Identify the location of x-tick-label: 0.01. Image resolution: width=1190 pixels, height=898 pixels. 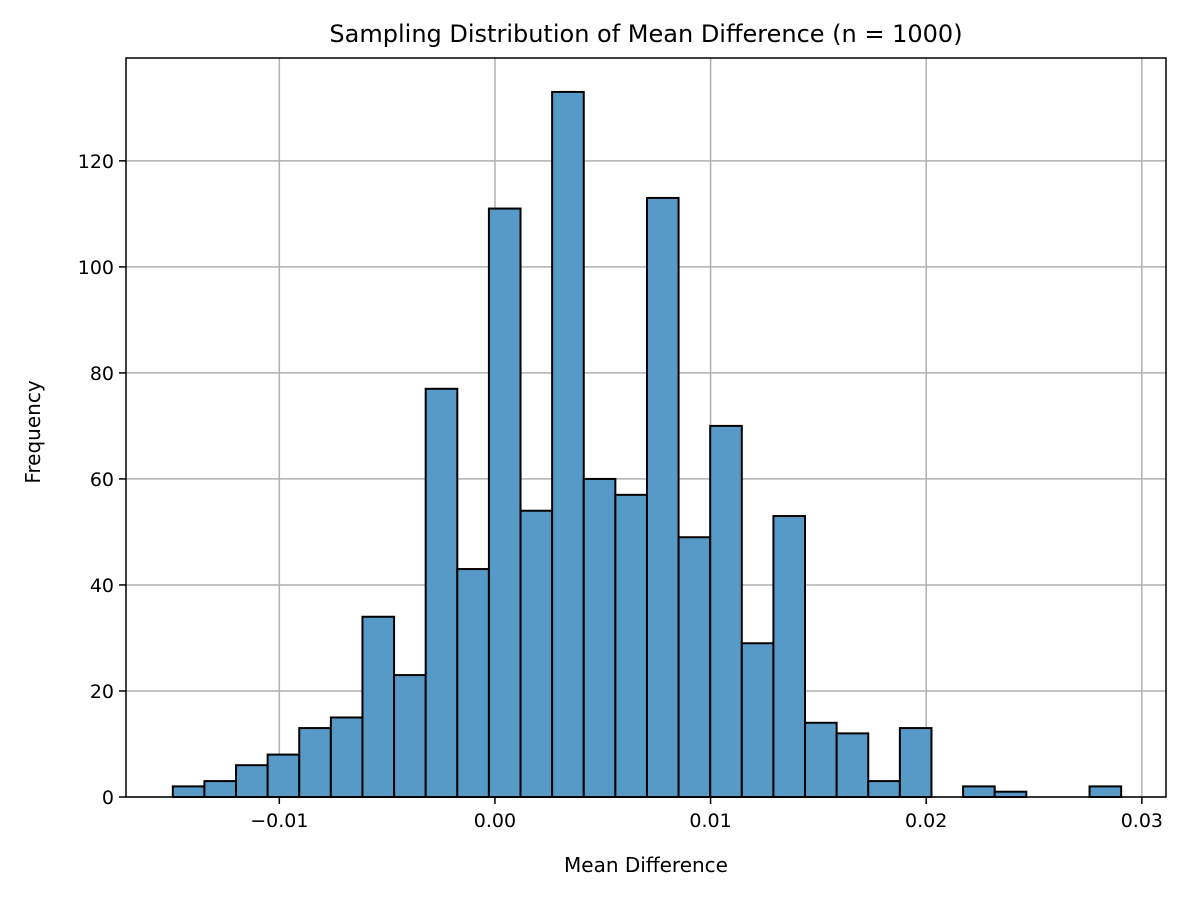
(710, 821).